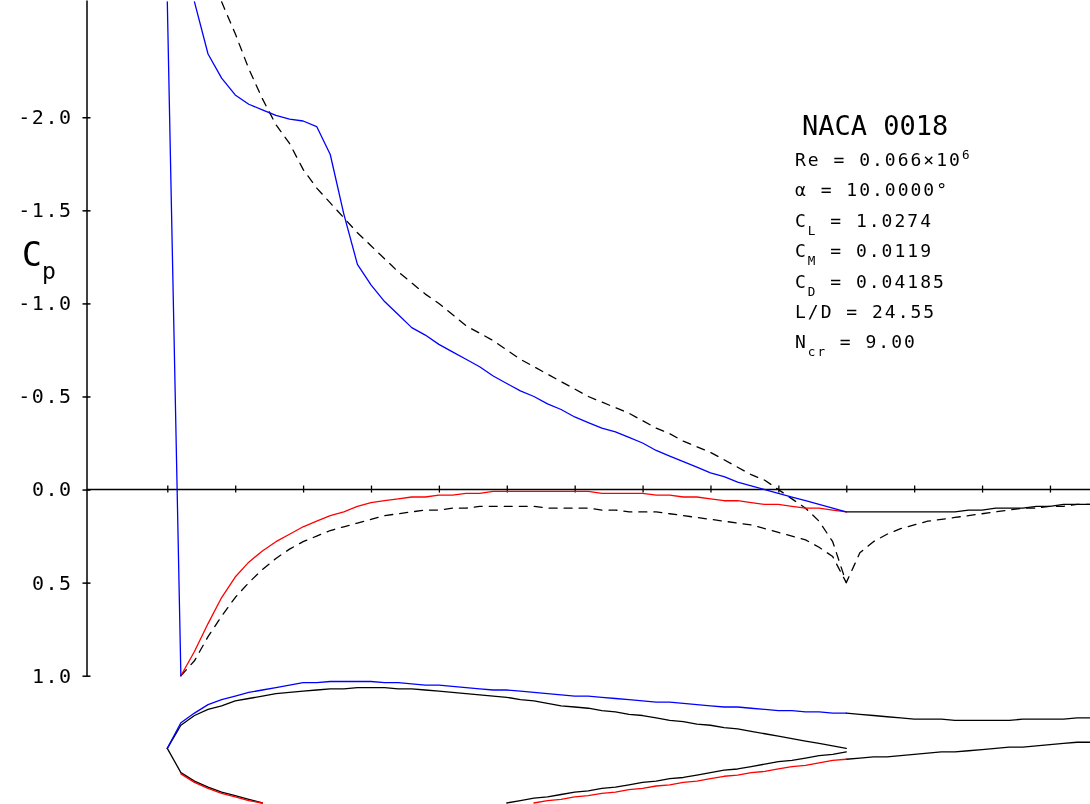 The height and width of the screenshot is (804, 1090). Describe the element at coordinates (45, 396) in the screenshot. I see `y-tick-label: -0.5` at that location.